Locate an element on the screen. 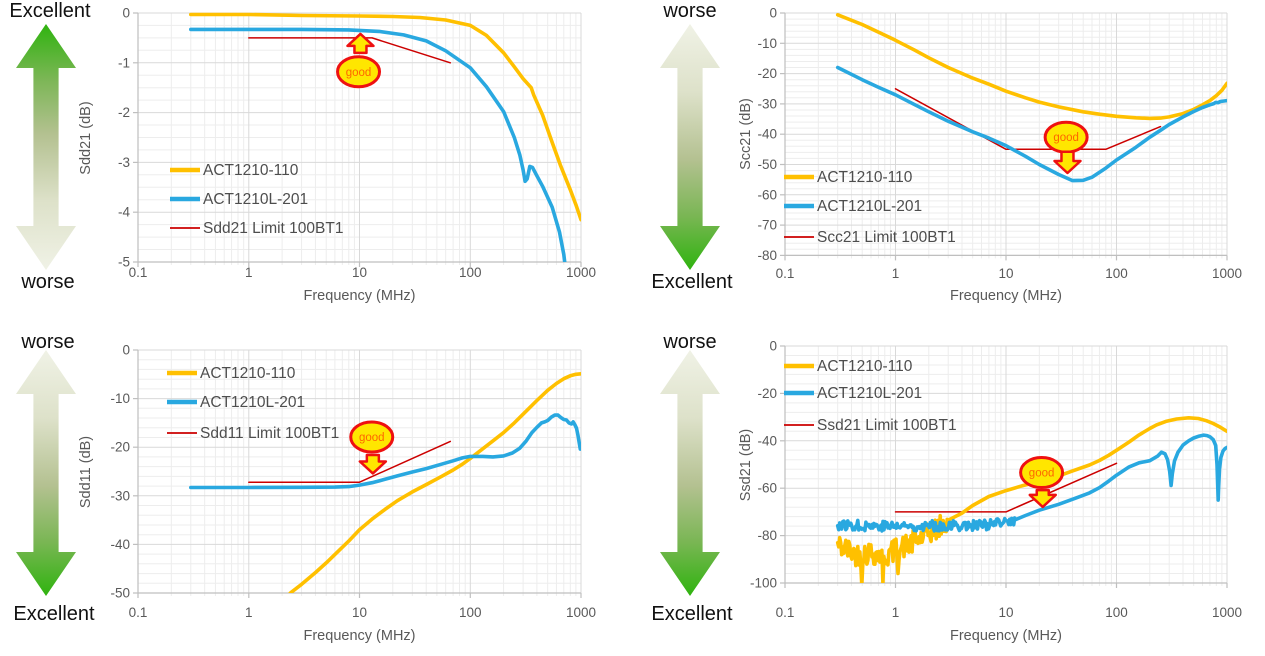  svg-text: -20 is located at coordinates (120, 447).